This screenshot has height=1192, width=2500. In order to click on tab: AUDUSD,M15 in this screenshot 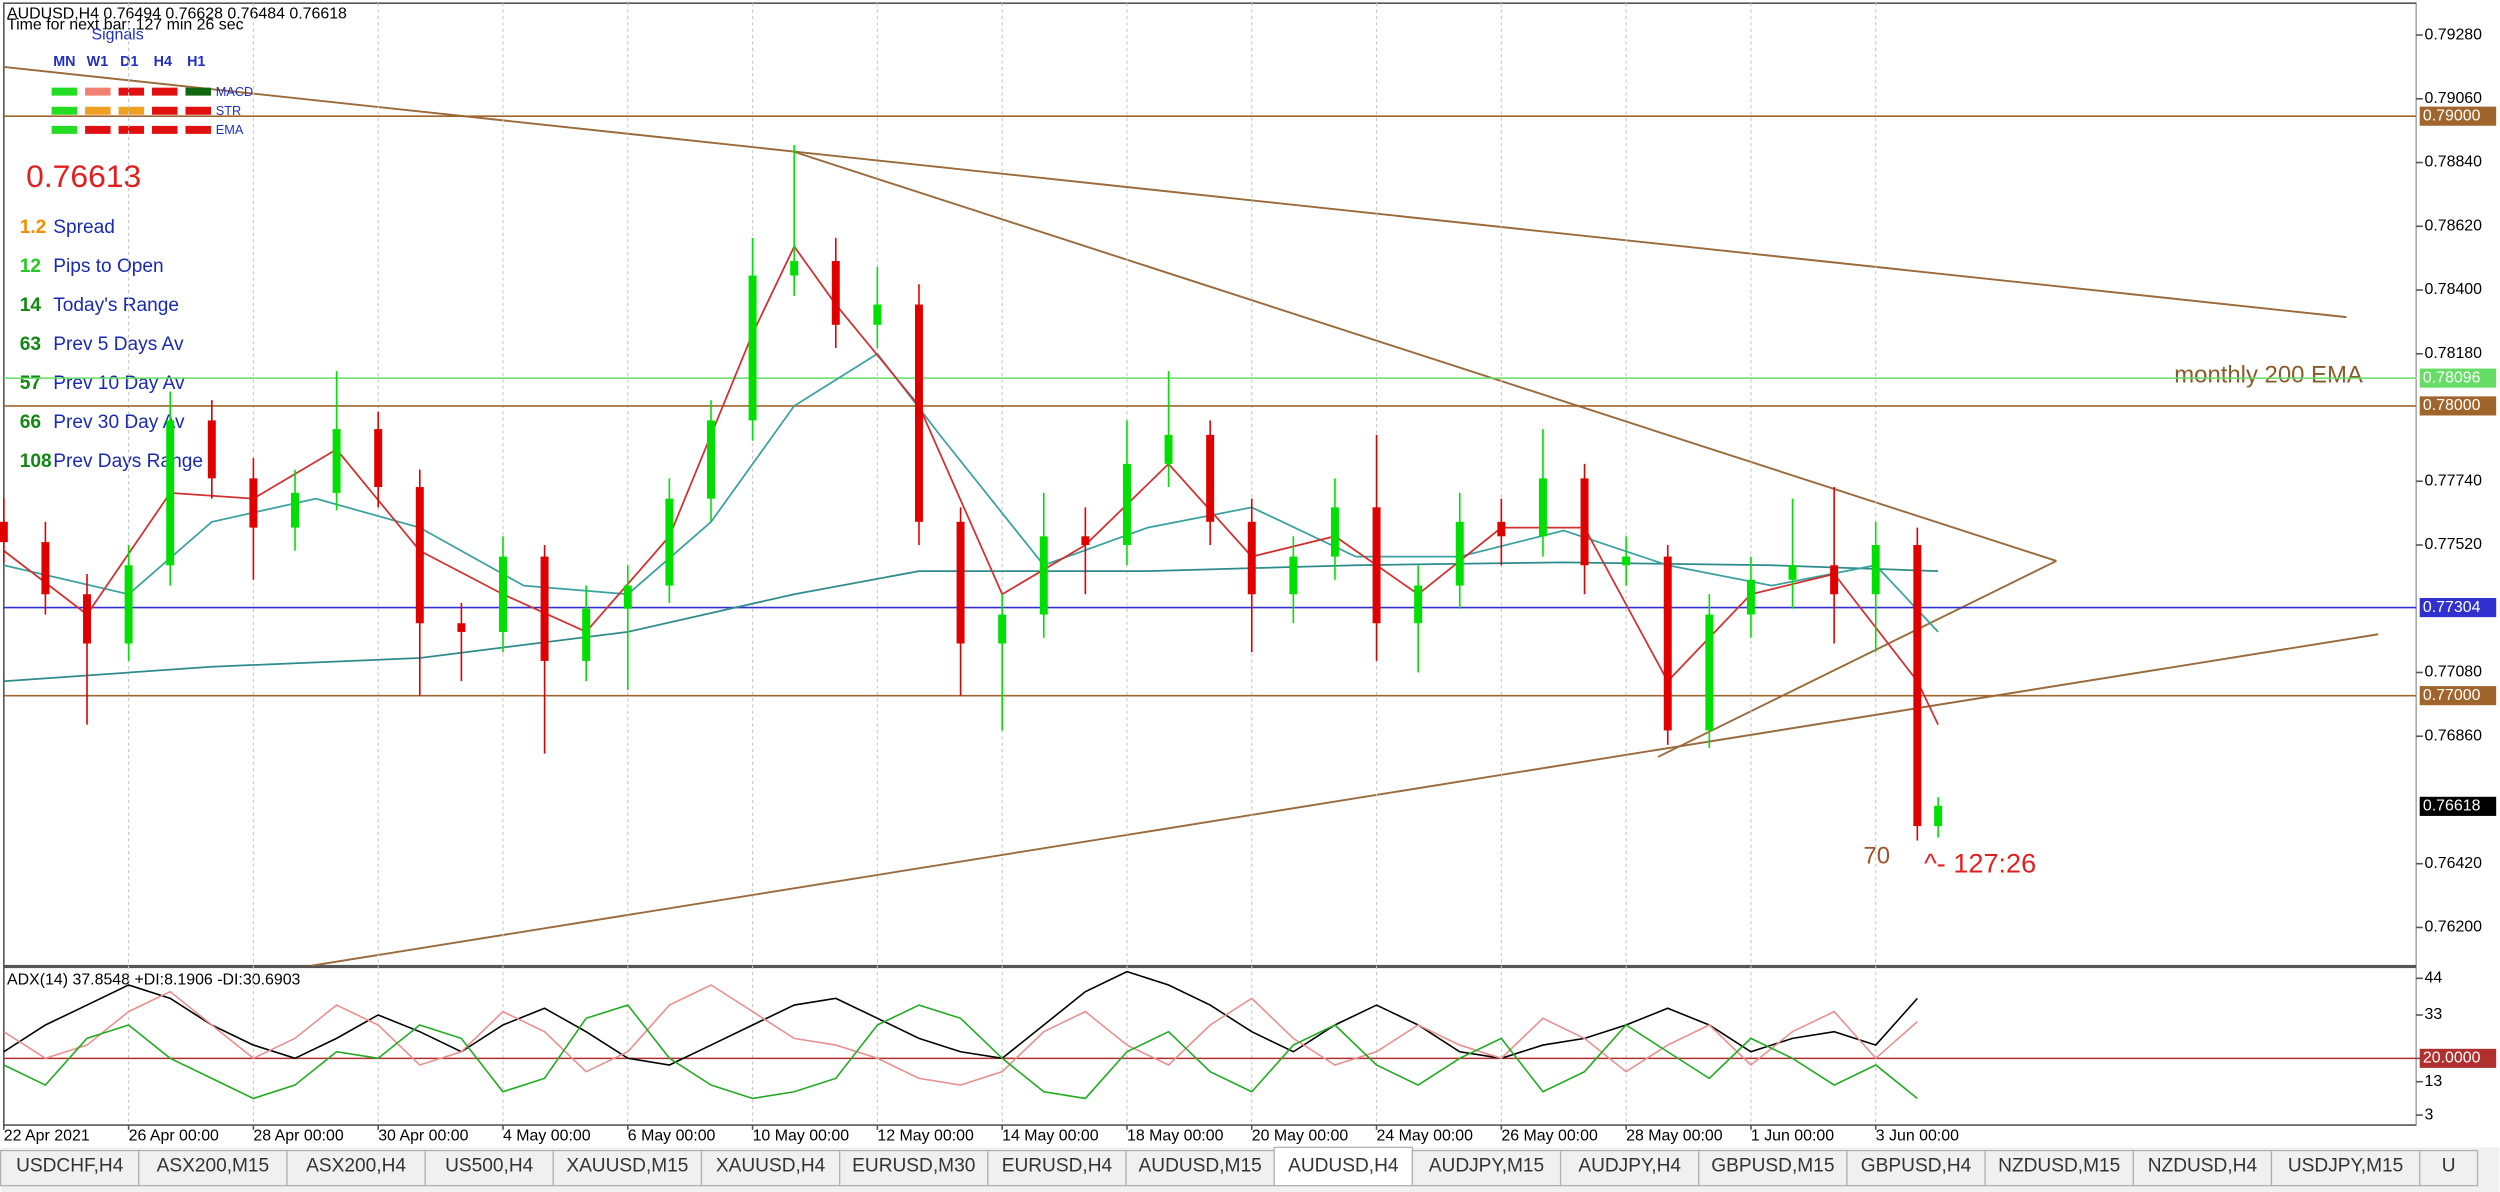, I will do `click(1200, 1168)`.